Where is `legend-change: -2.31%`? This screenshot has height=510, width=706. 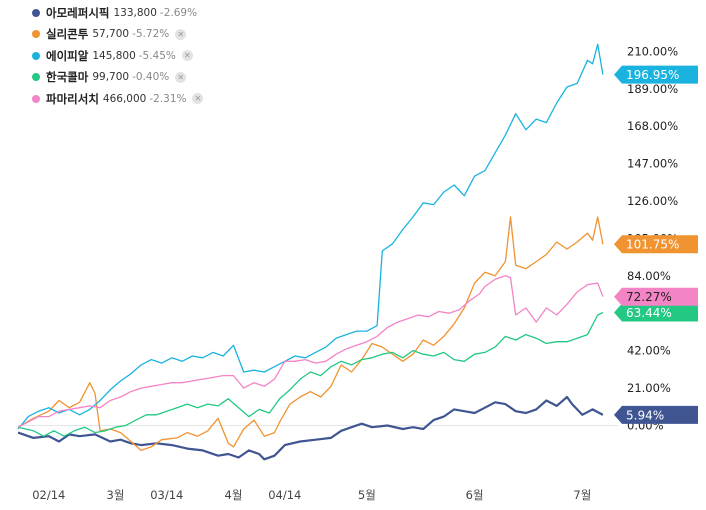
legend-change: -2.31% is located at coordinates (168, 98).